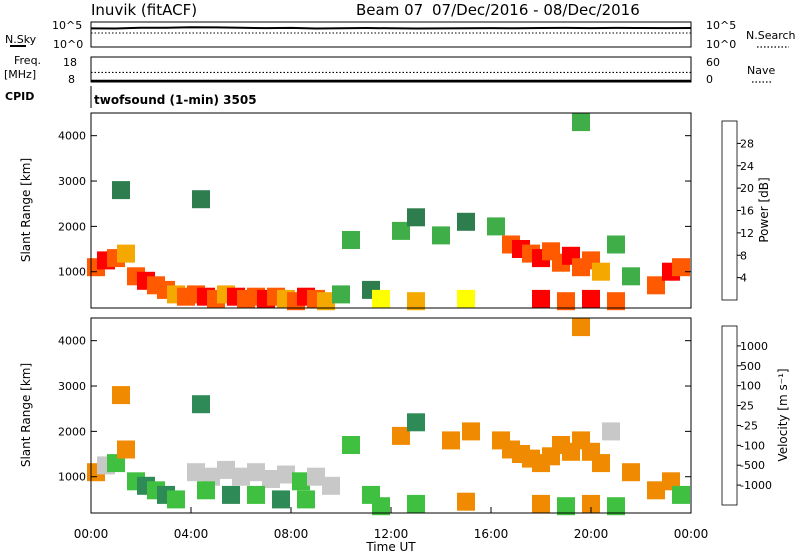  I want to click on colorbar-tick-label: 28, so click(747, 143).